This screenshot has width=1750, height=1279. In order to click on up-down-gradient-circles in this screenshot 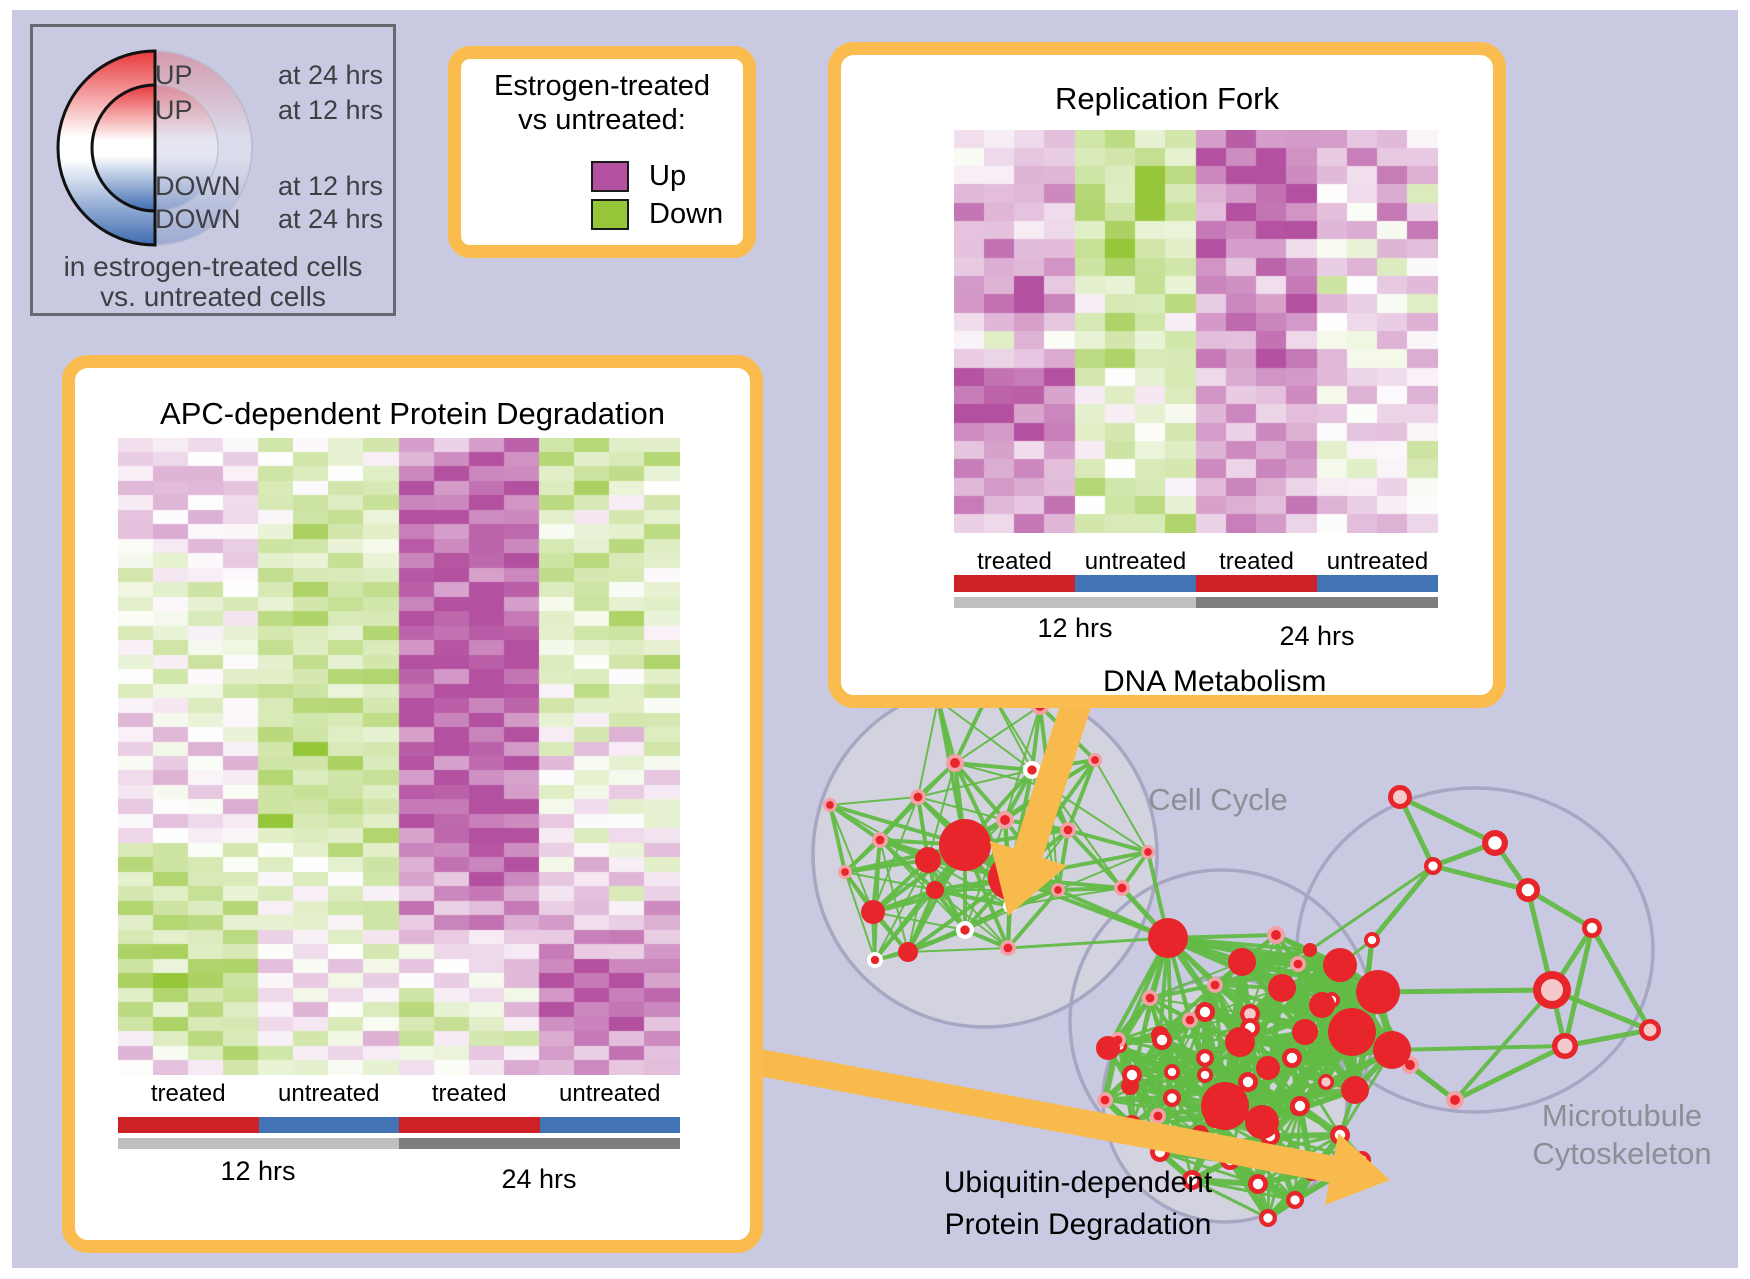, I will do `click(154, 148)`.